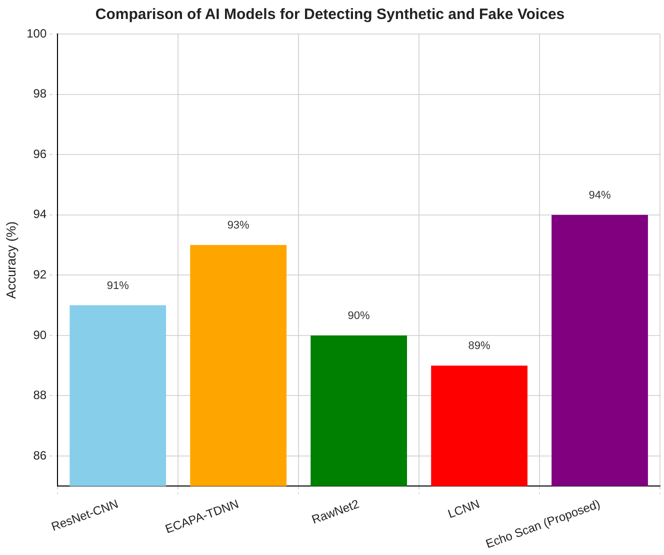  I want to click on y-axis-title: Accuracy (%), so click(10, 260).